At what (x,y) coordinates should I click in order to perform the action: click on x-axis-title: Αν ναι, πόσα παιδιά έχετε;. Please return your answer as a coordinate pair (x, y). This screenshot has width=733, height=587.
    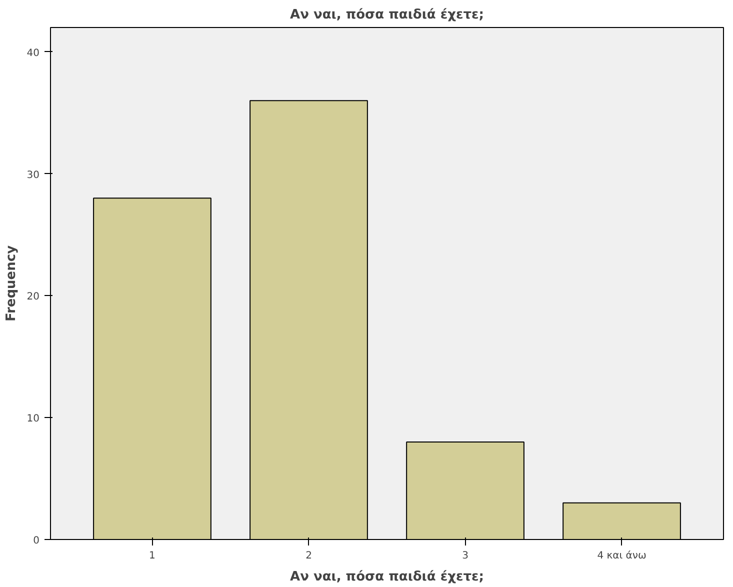
    Looking at the image, I should click on (387, 577).